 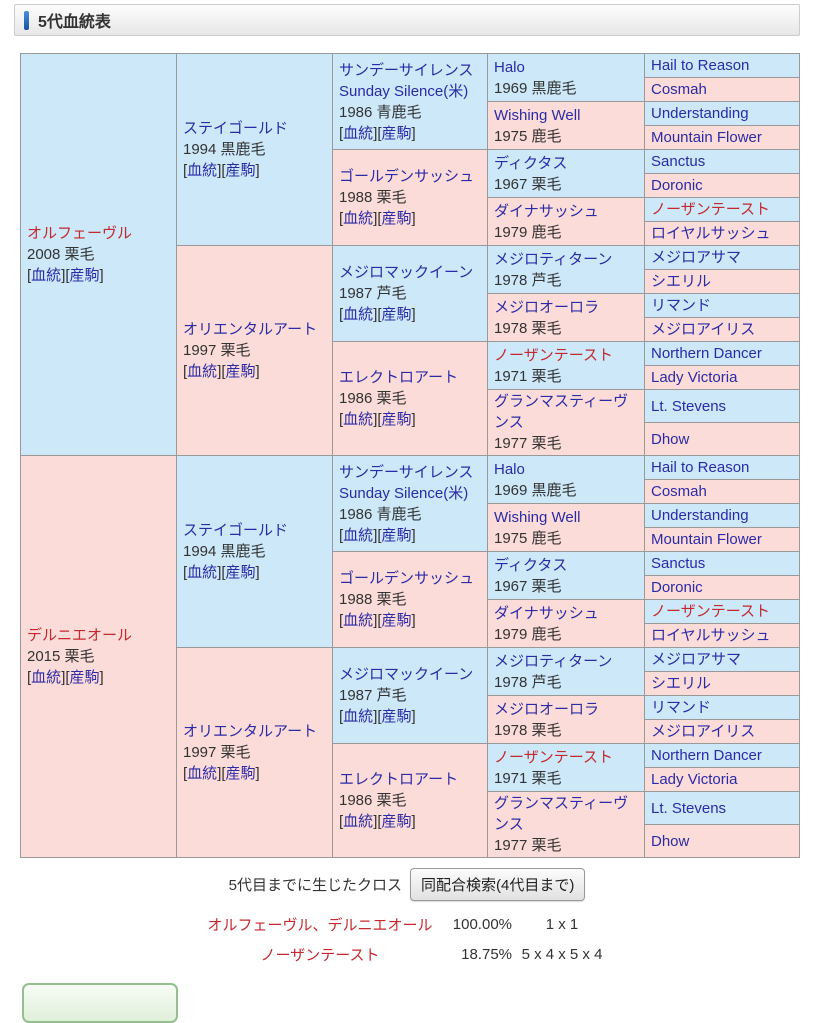 What do you see at coordinates (410, 398) in the screenshot?
I see `pedigree-cell: エレクトロアート 1986 栗毛 [血統][産駒]` at bounding box center [410, 398].